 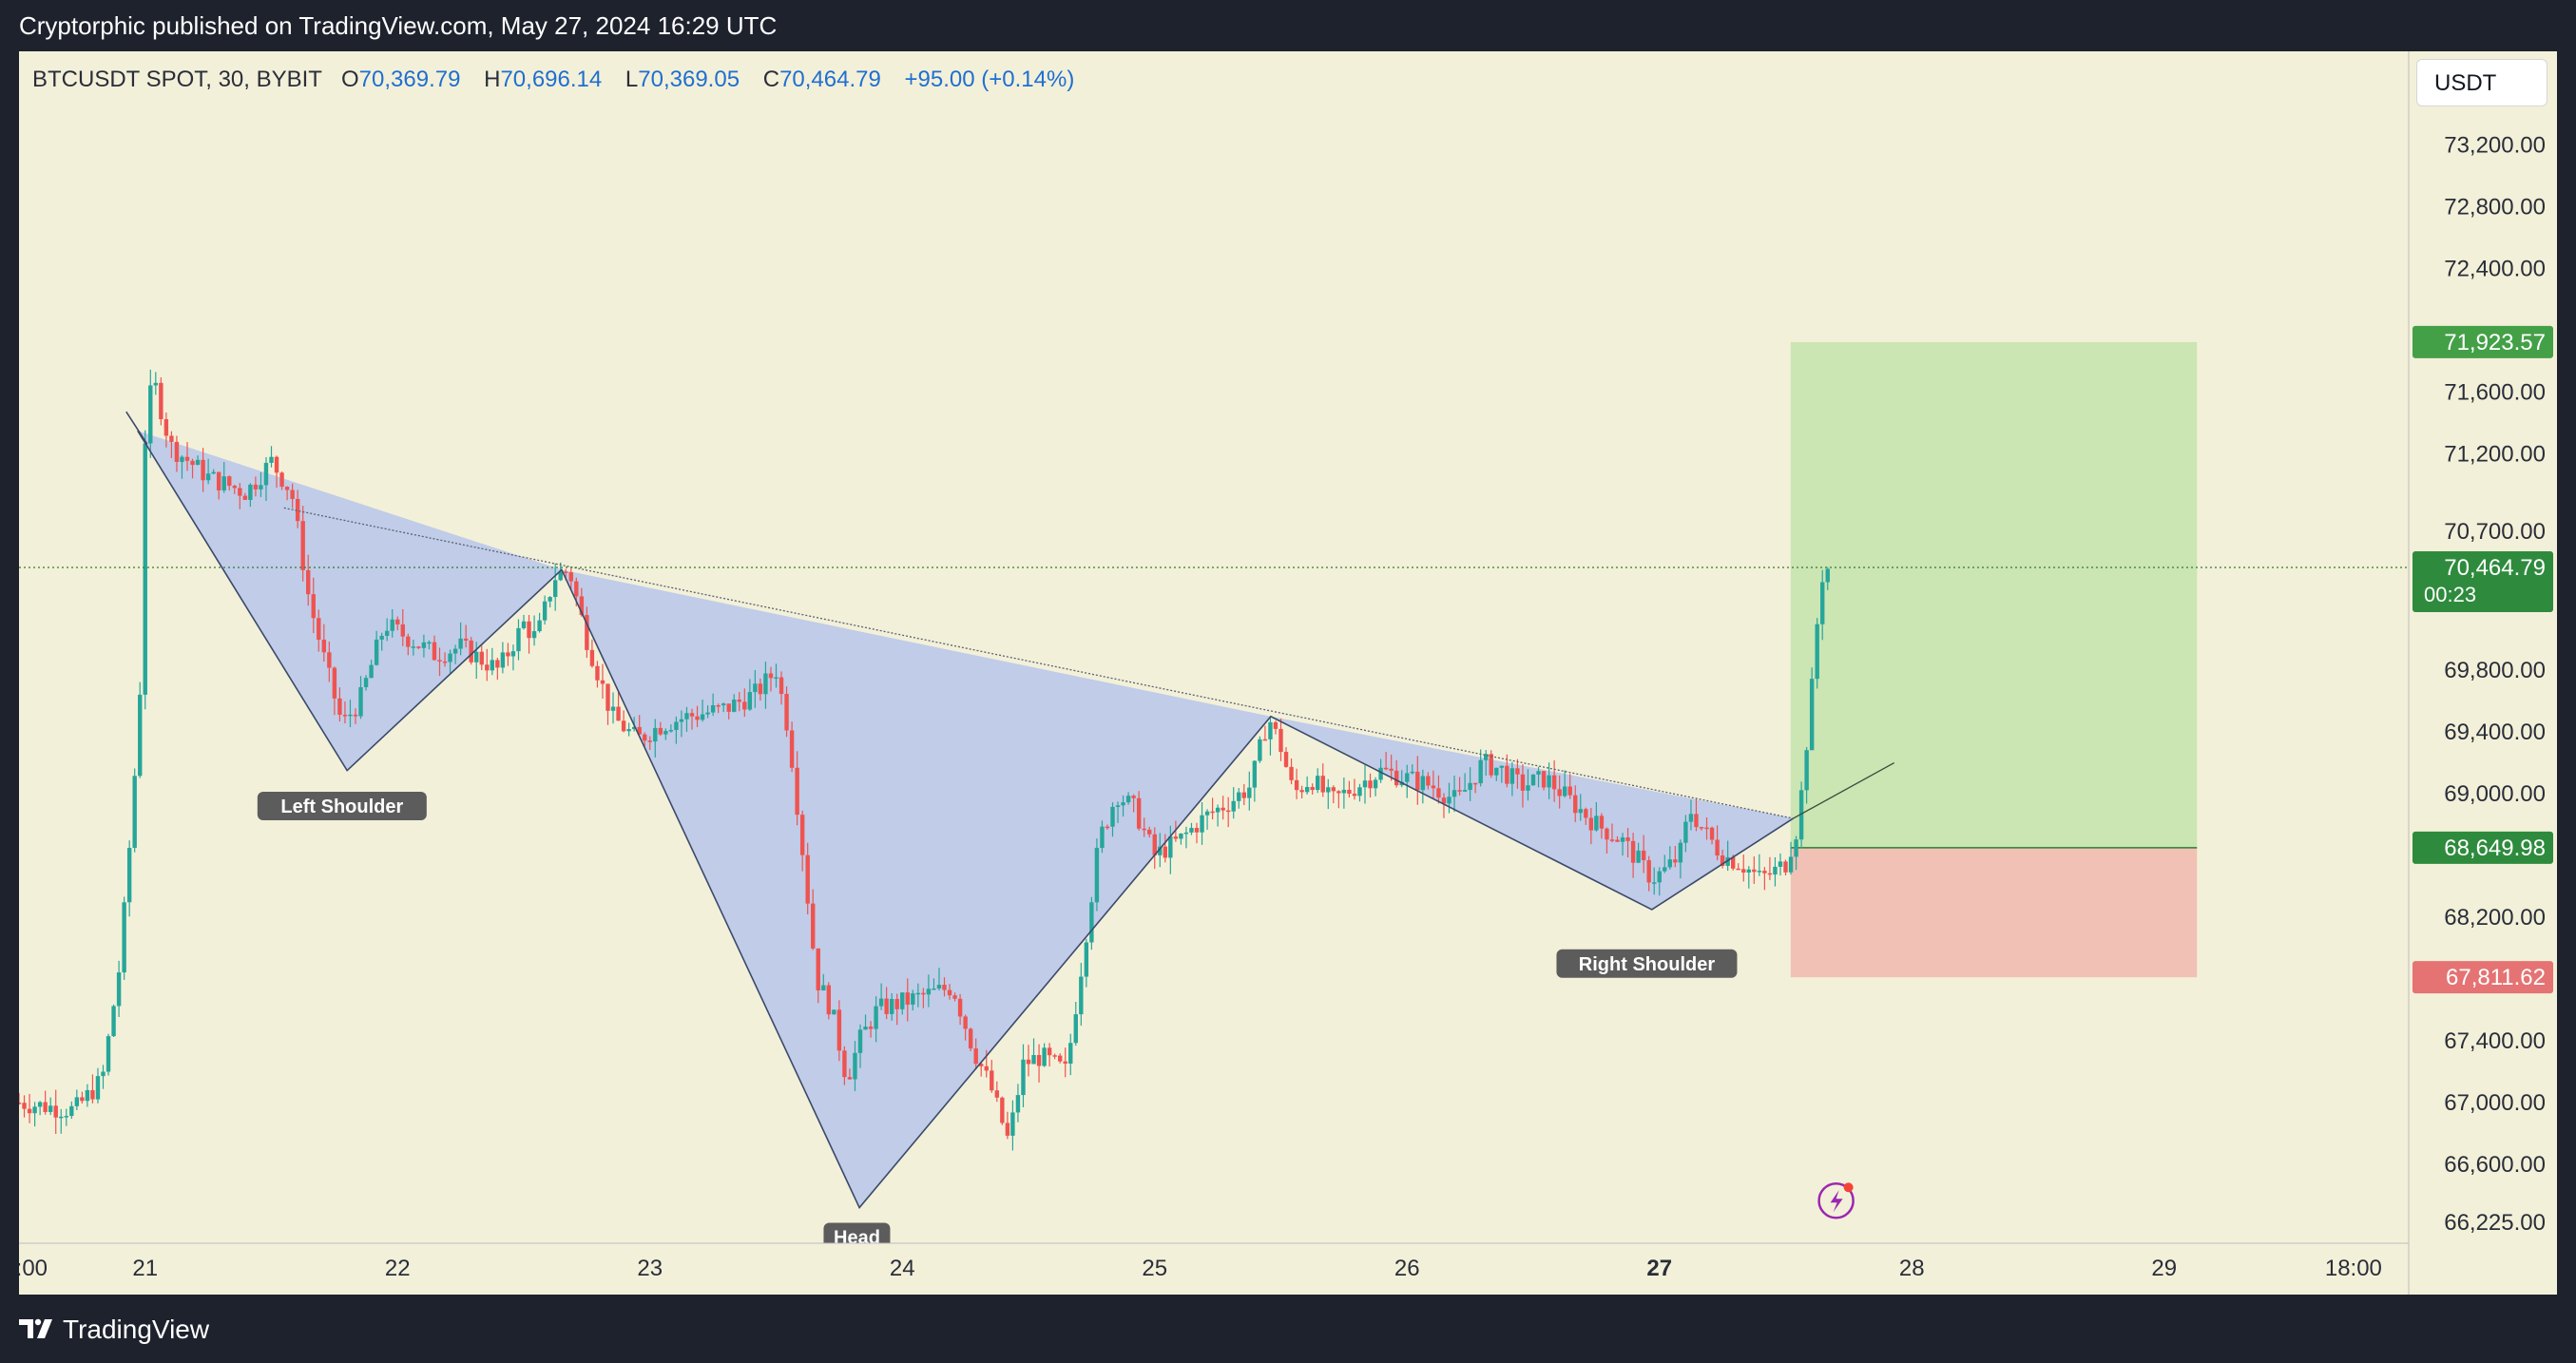 What do you see at coordinates (1647, 963) in the screenshot?
I see `pattern-label: Right Shoulder` at bounding box center [1647, 963].